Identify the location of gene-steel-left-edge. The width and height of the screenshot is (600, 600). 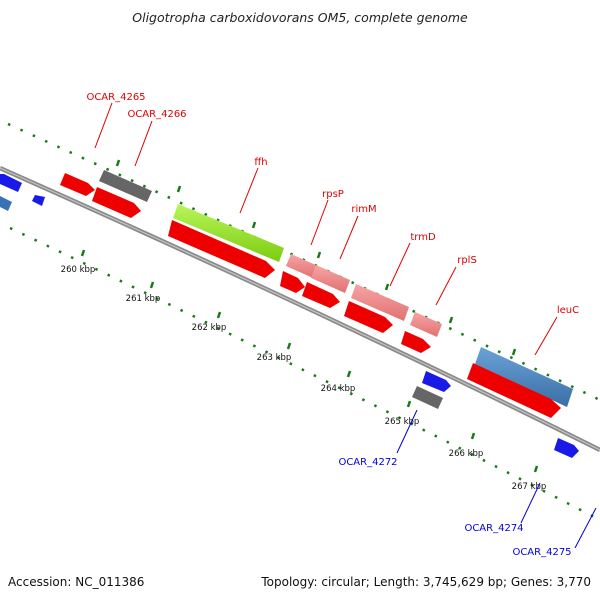
(6, 203).